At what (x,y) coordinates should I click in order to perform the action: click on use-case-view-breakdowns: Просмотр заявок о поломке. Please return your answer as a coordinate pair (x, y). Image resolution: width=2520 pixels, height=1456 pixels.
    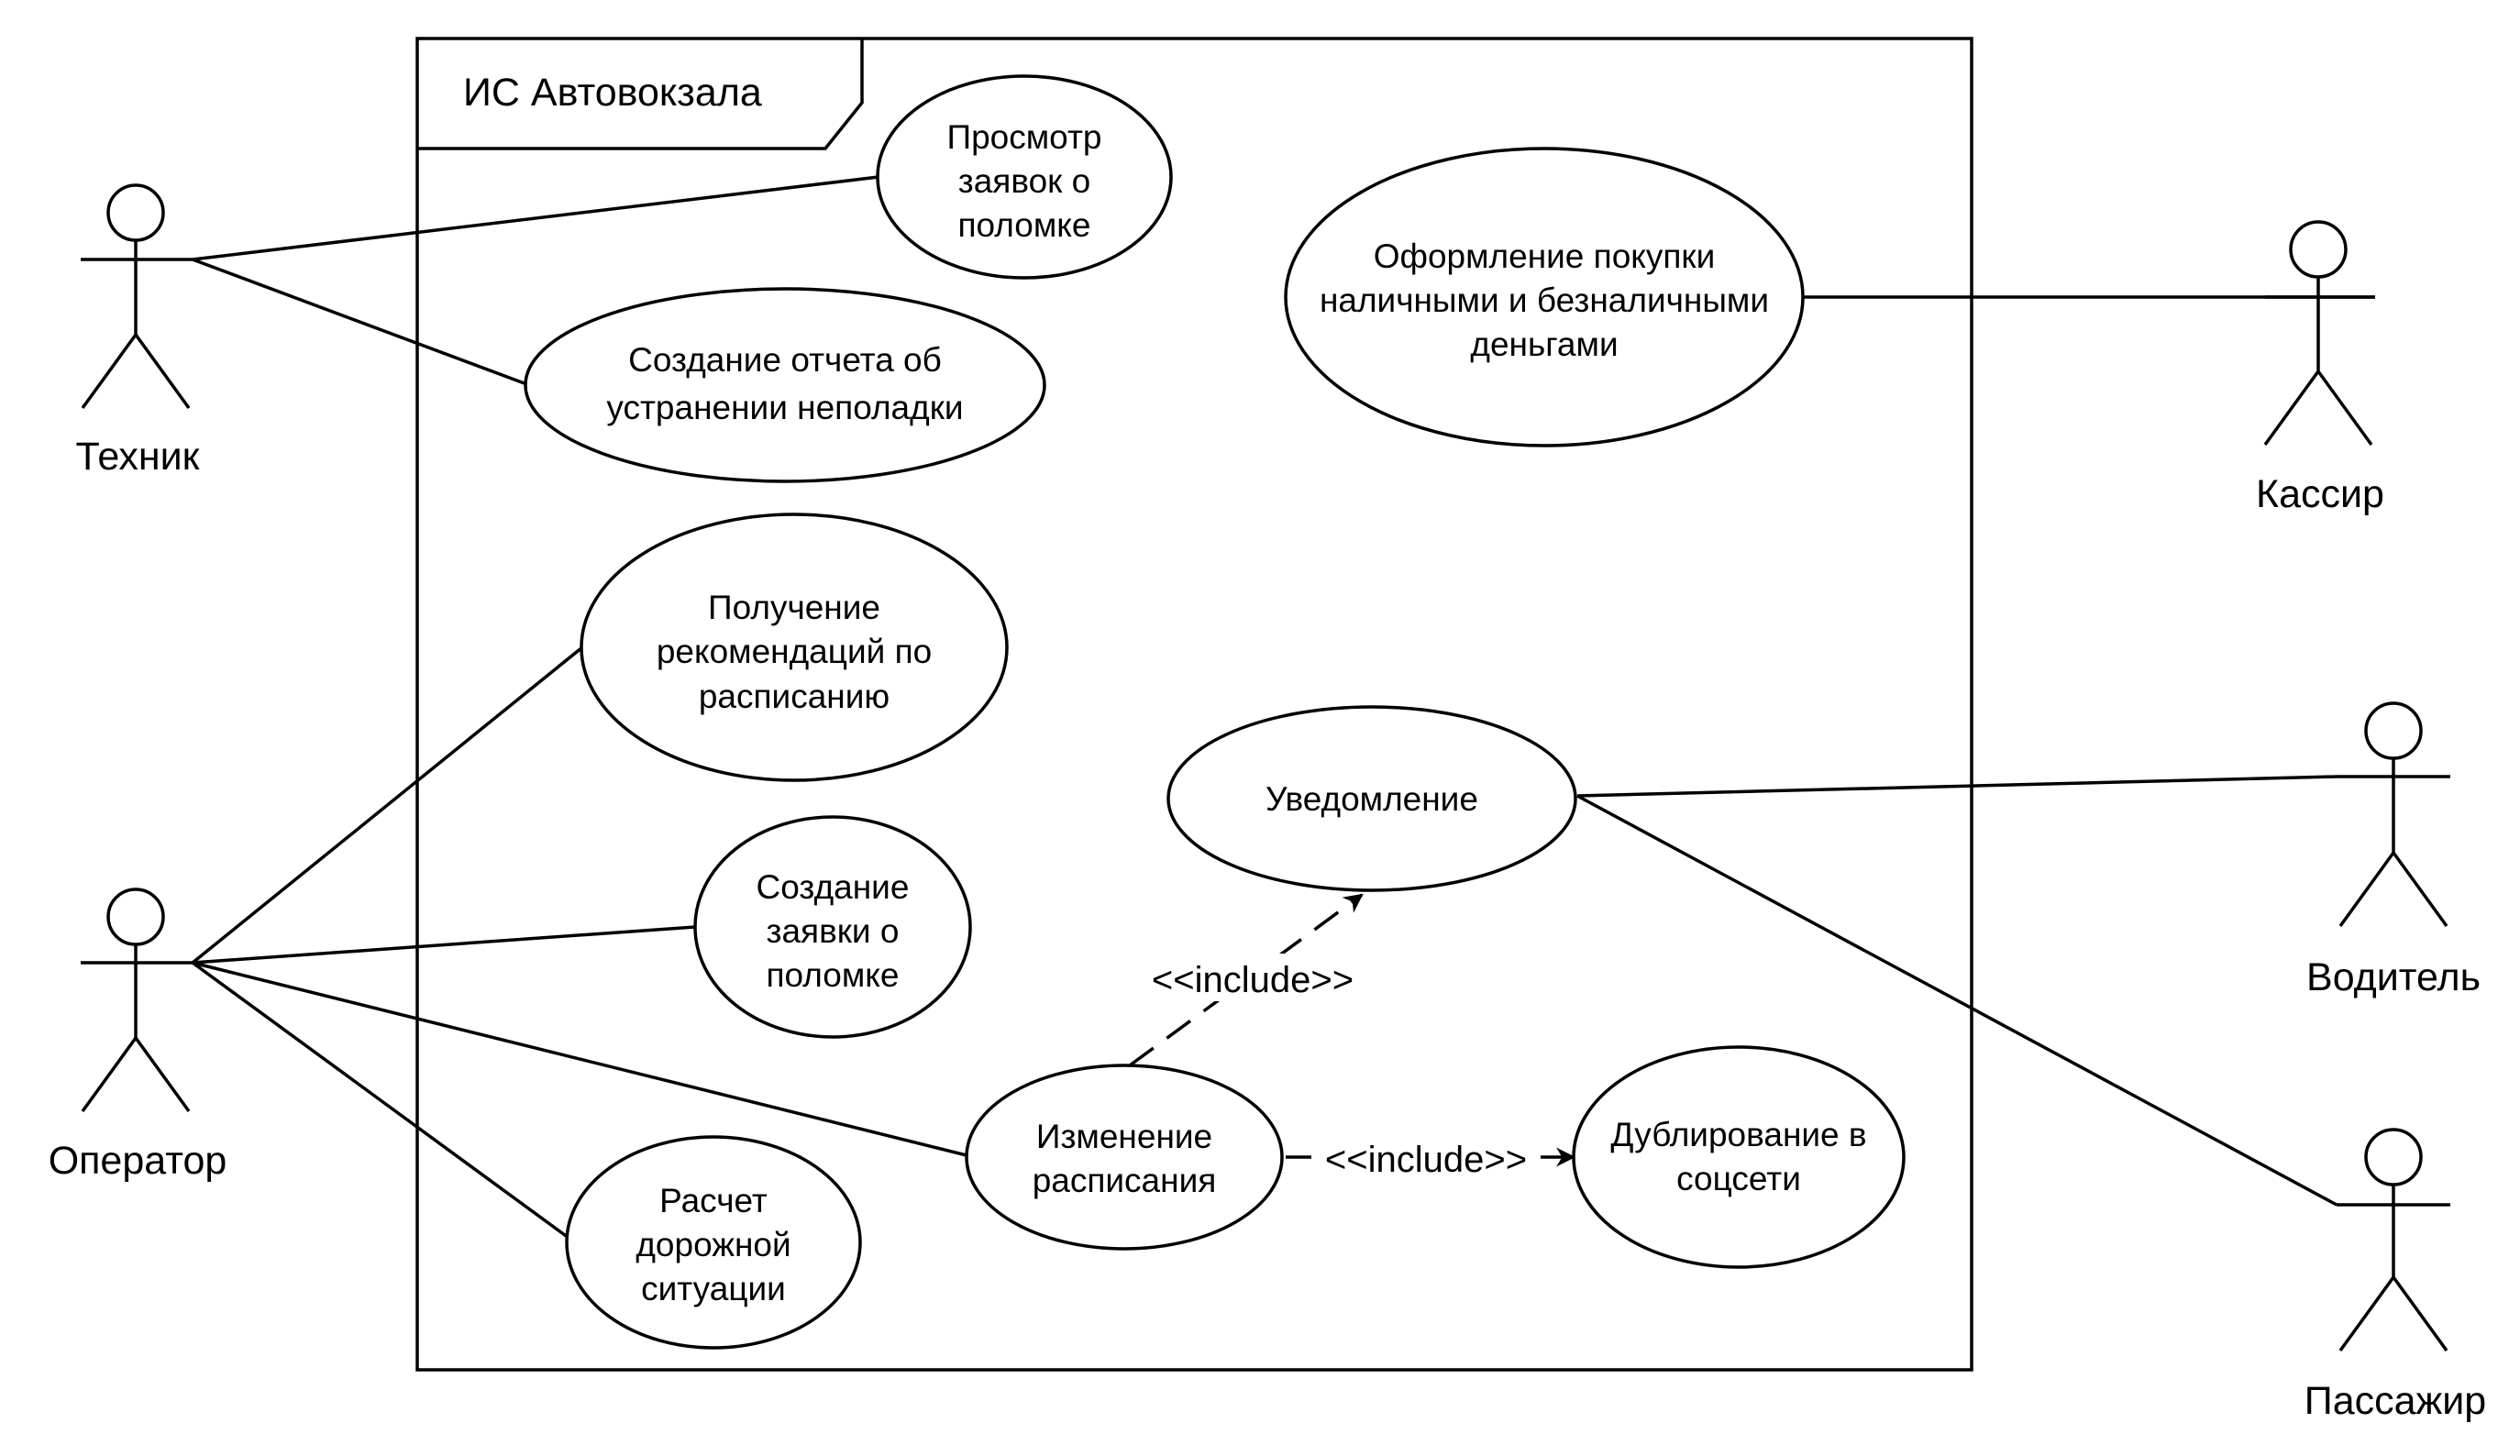
    Looking at the image, I should click on (1024, 177).